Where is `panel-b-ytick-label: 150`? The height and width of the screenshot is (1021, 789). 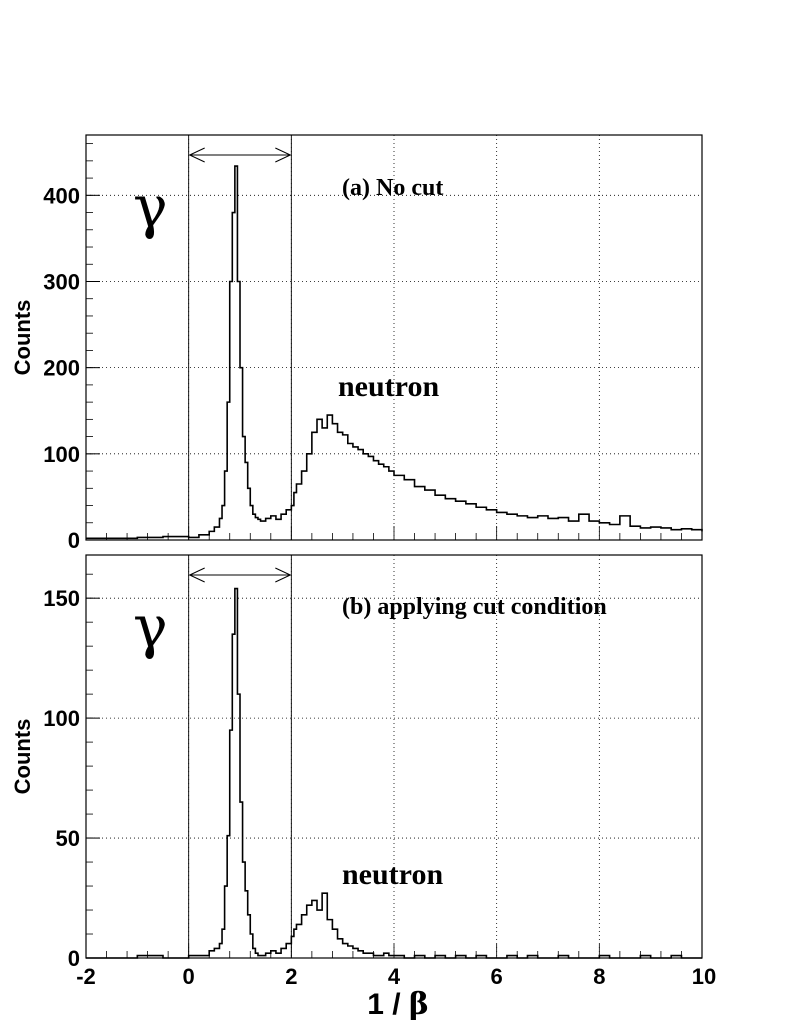
panel-b-ytick-label: 150 is located at coordinates (61, 598).